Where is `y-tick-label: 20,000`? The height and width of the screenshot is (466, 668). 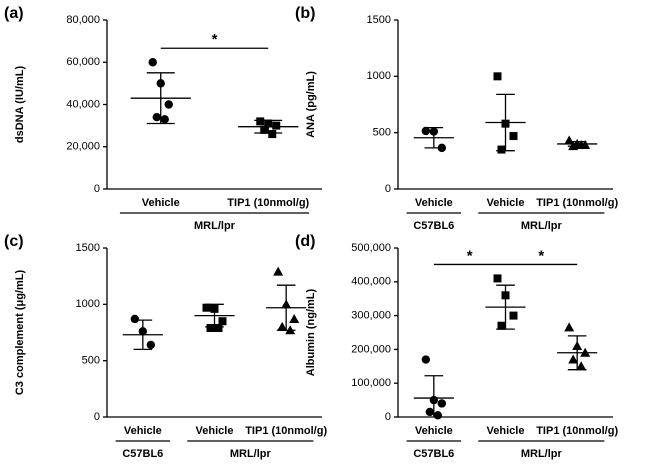 y-tick-label: 20,000 is located at coordinates (83, 147).